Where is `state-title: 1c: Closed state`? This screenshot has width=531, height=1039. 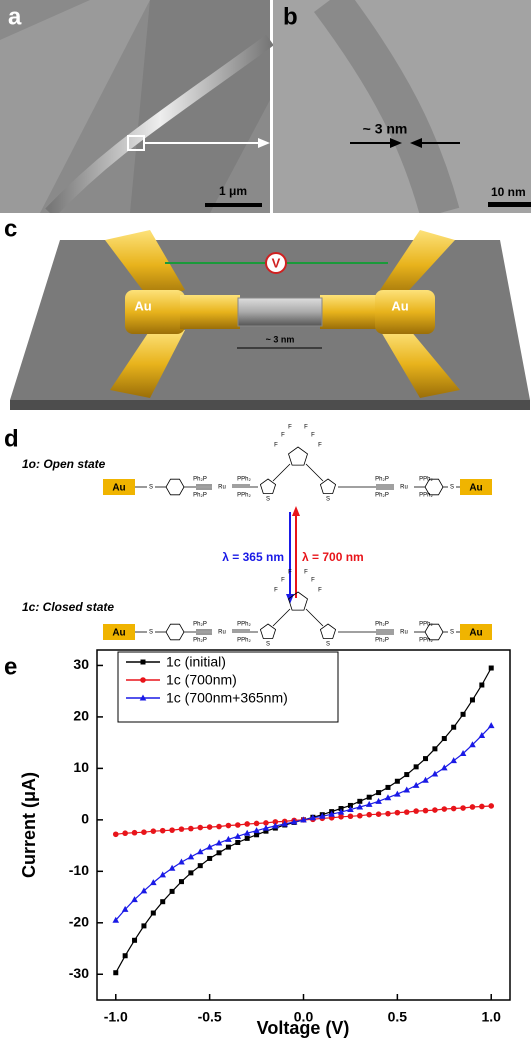 state-title: 1c: Closed state is located at coordinates (68, 607).